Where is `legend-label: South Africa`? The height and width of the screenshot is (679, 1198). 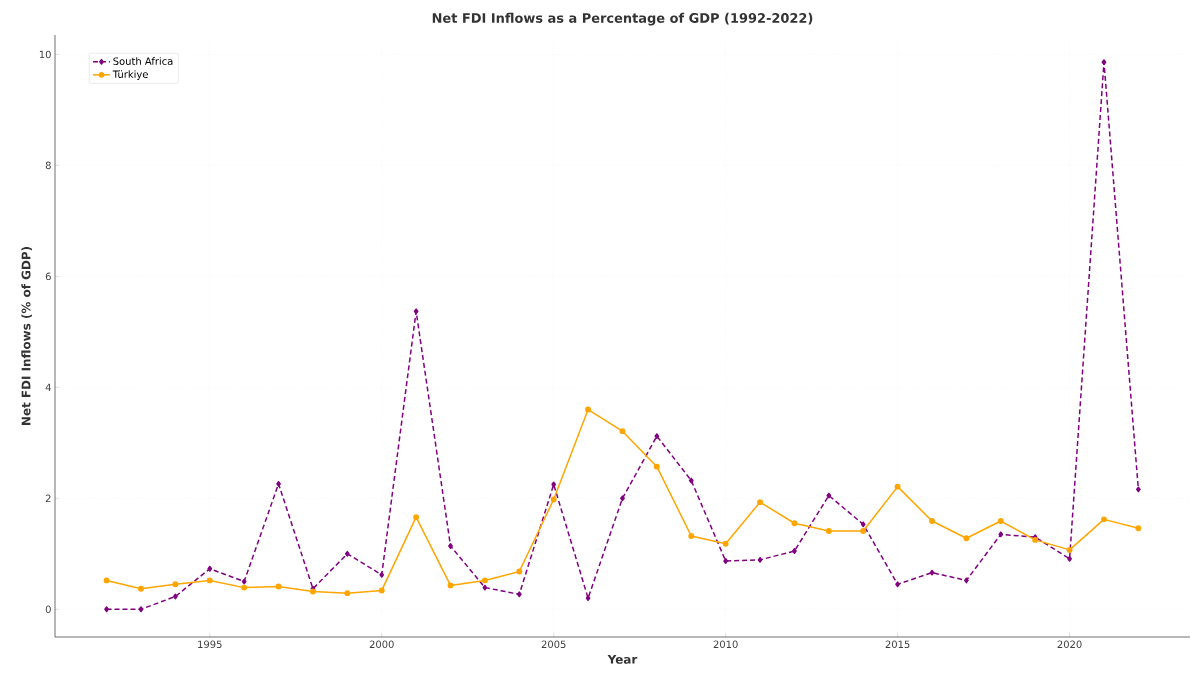 legend-label: South Africa is located at coordinates (143, 61).